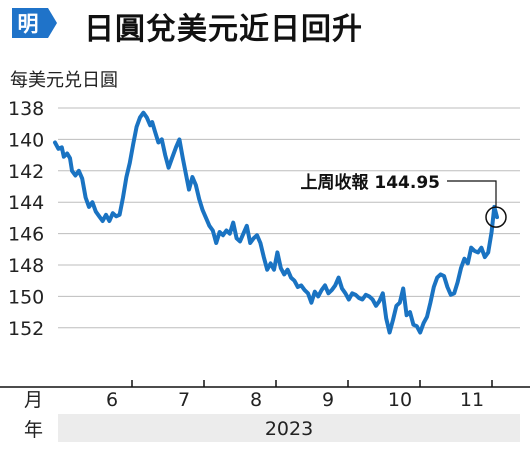 This screenshot has height=457, width=530. What do you see at coordinates (312, 383) in the screenshot?
I see `x-month-ticks` at bounding box center [312, 383].